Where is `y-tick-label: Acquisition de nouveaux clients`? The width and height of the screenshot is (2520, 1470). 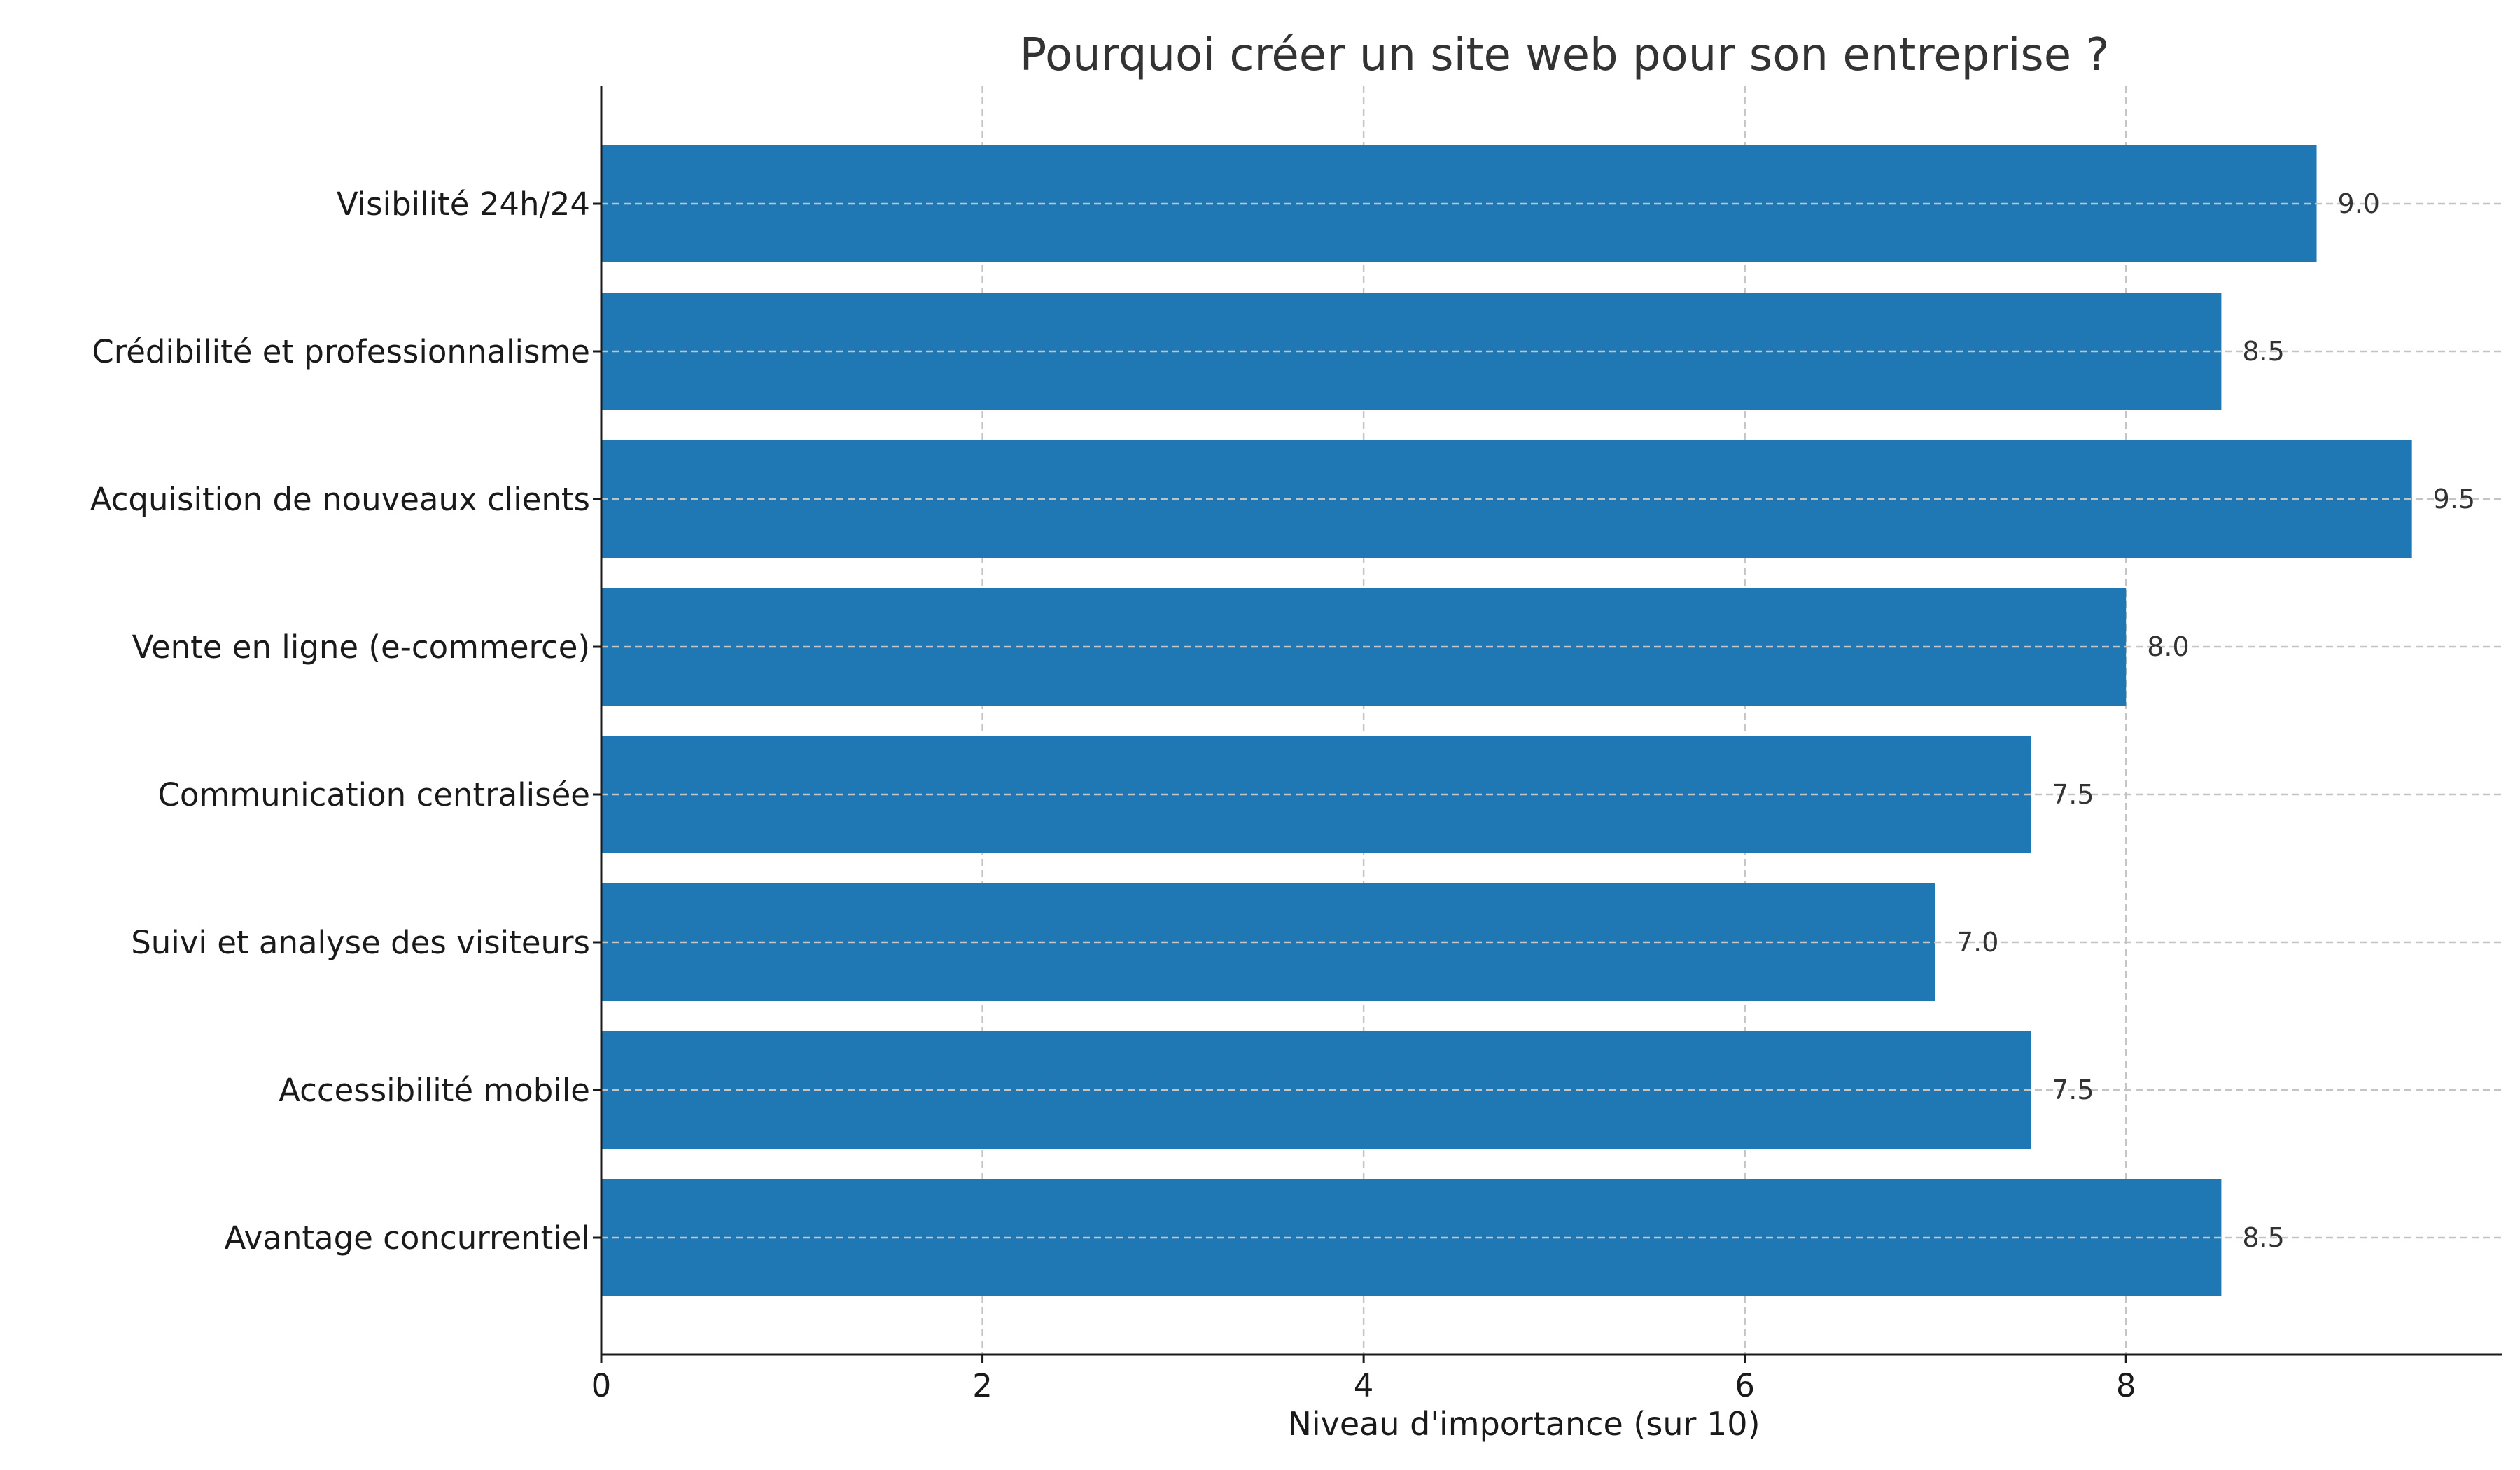 y-tick-label: Acquisition de nouveaux clients is located at coordinates (340, 499).